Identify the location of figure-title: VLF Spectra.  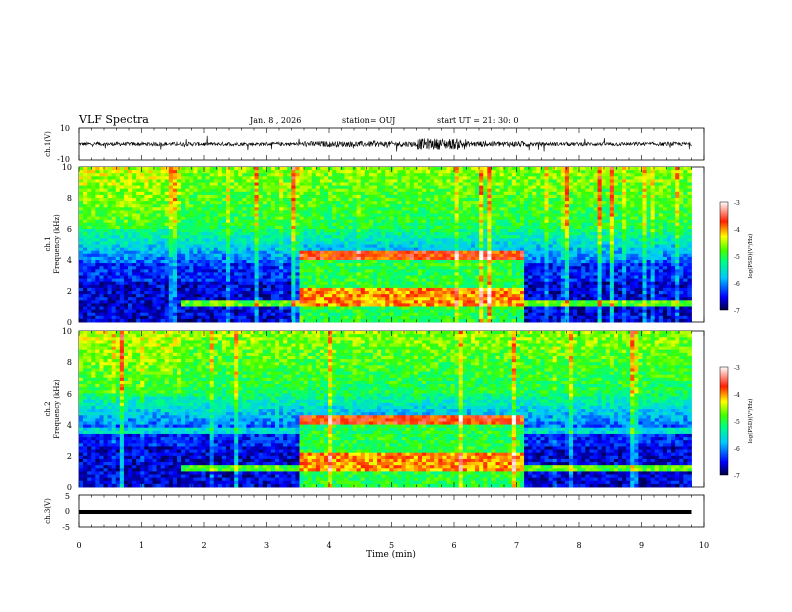
(113, 119).